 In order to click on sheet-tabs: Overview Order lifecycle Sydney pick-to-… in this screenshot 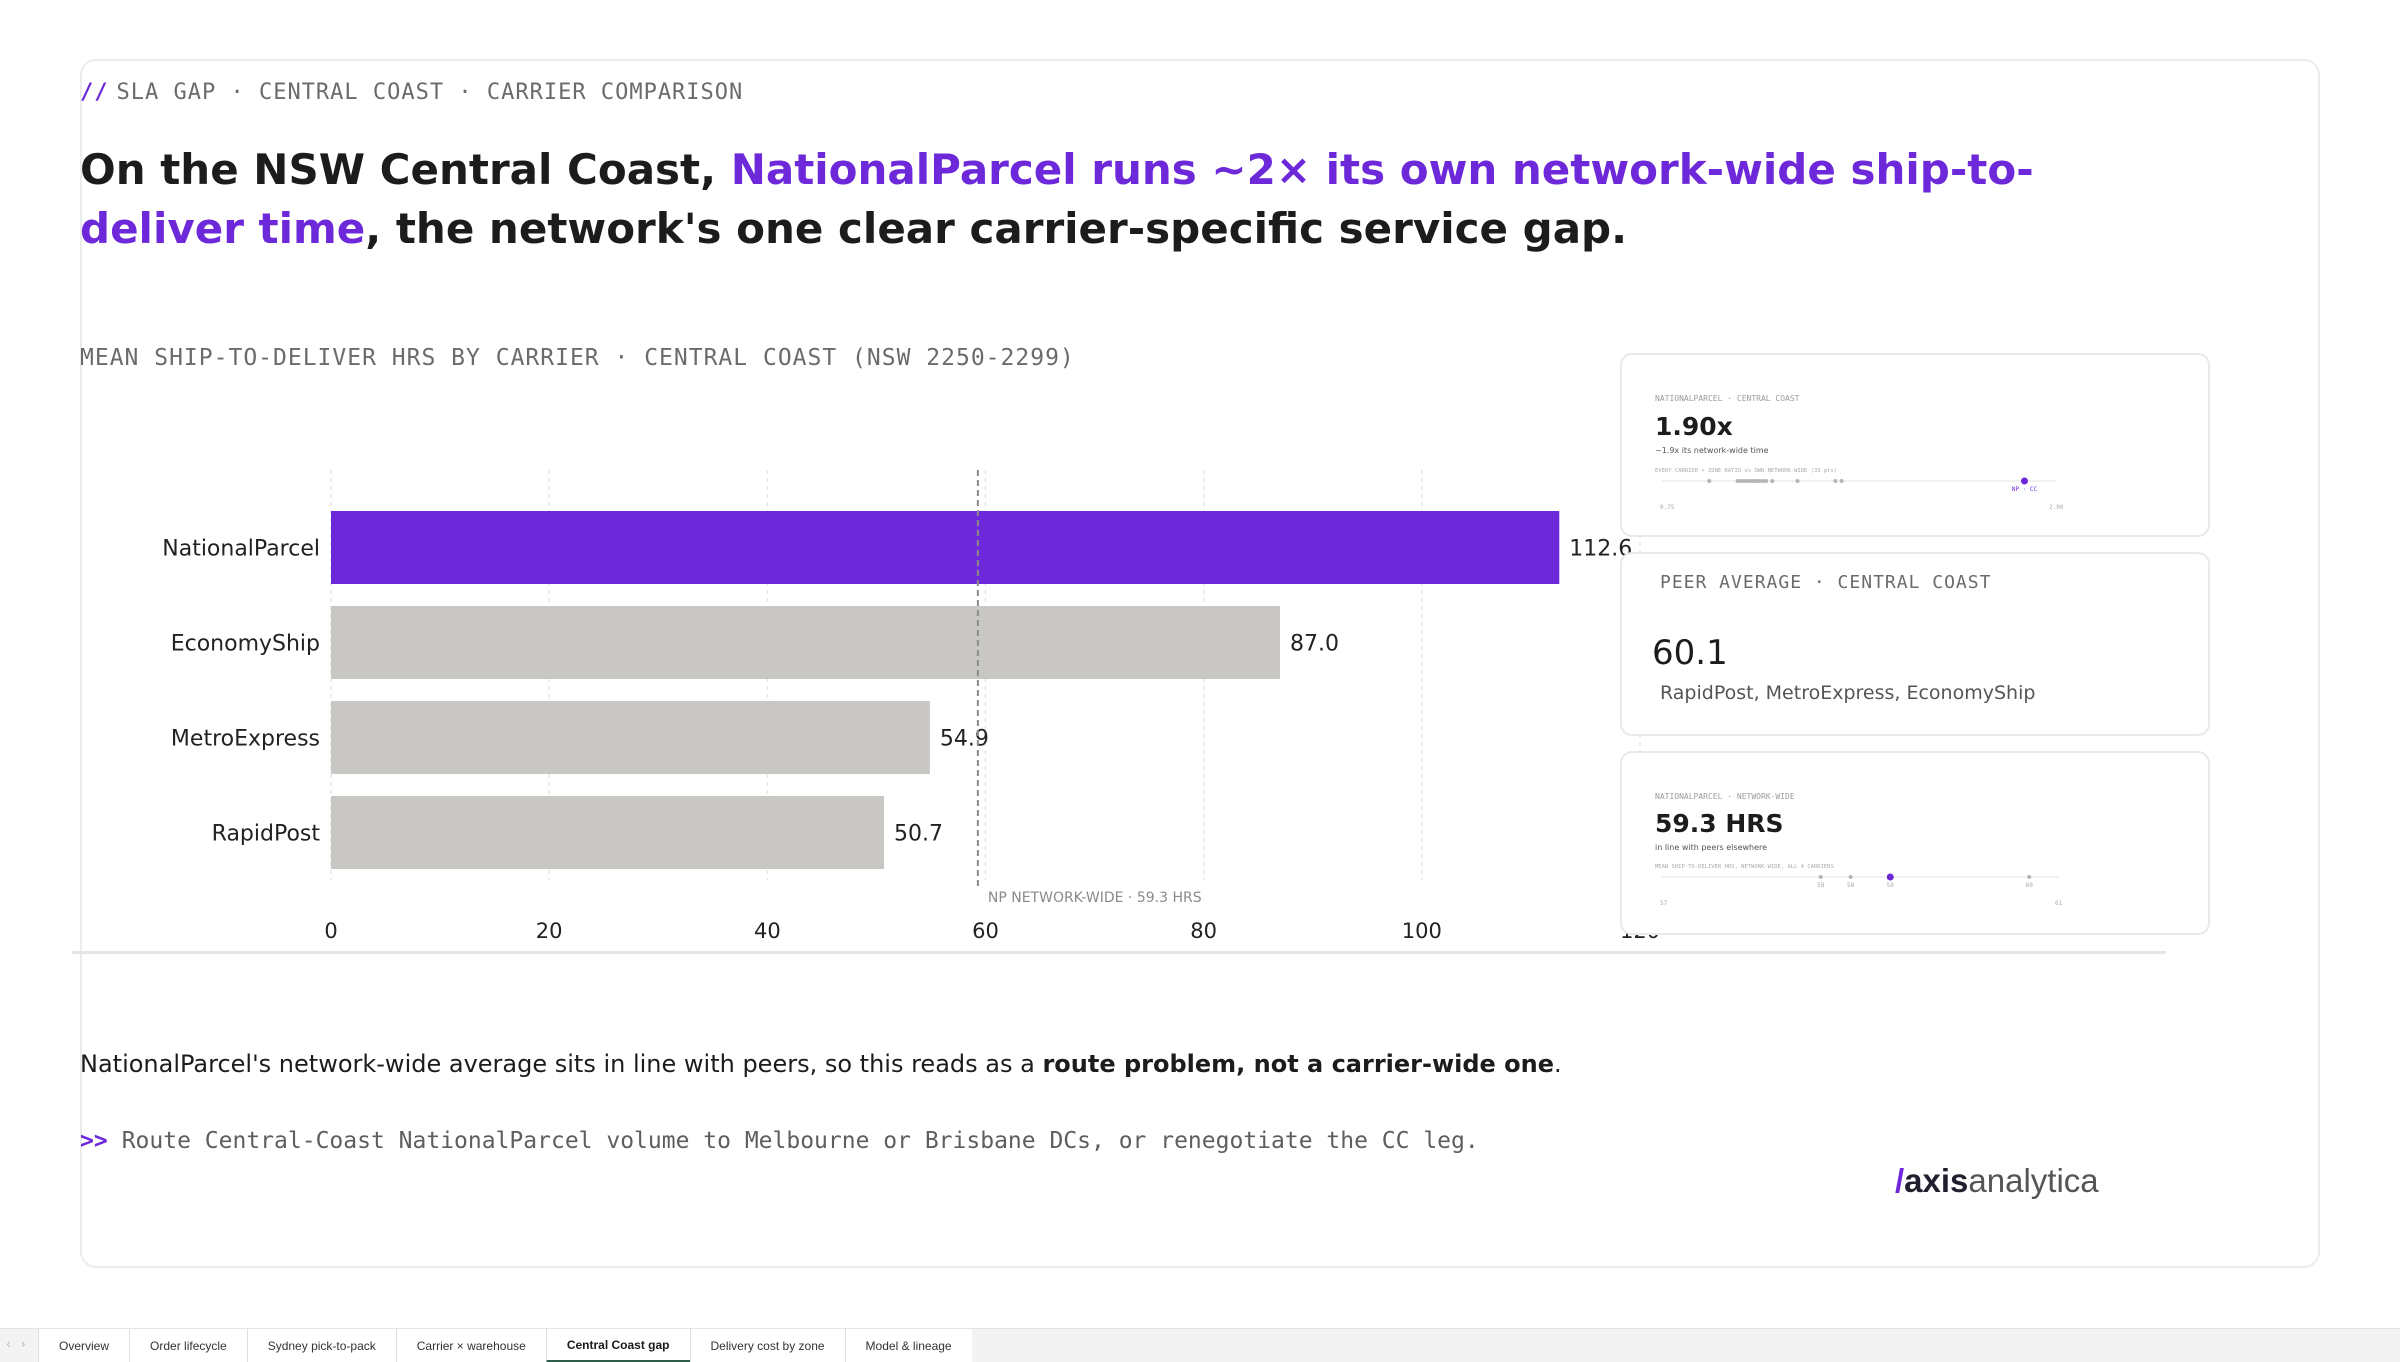, I will do `click(505, 1345)`.